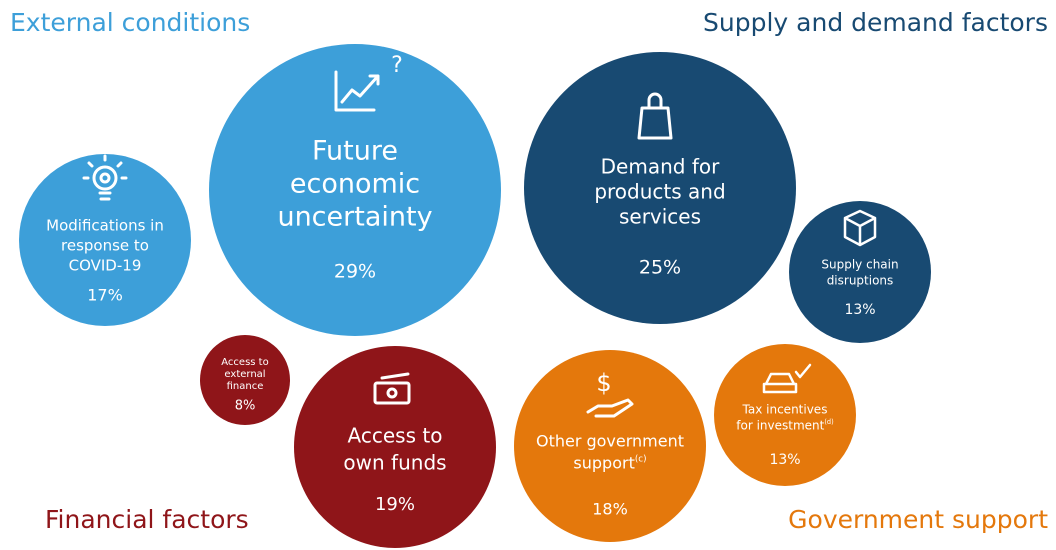 Image resolution: width=1056 pixels, height=550 pixels. Describe the element at coordinates (828, 422) in the screenshot. I see `footnote-mark: (d)` at that location.